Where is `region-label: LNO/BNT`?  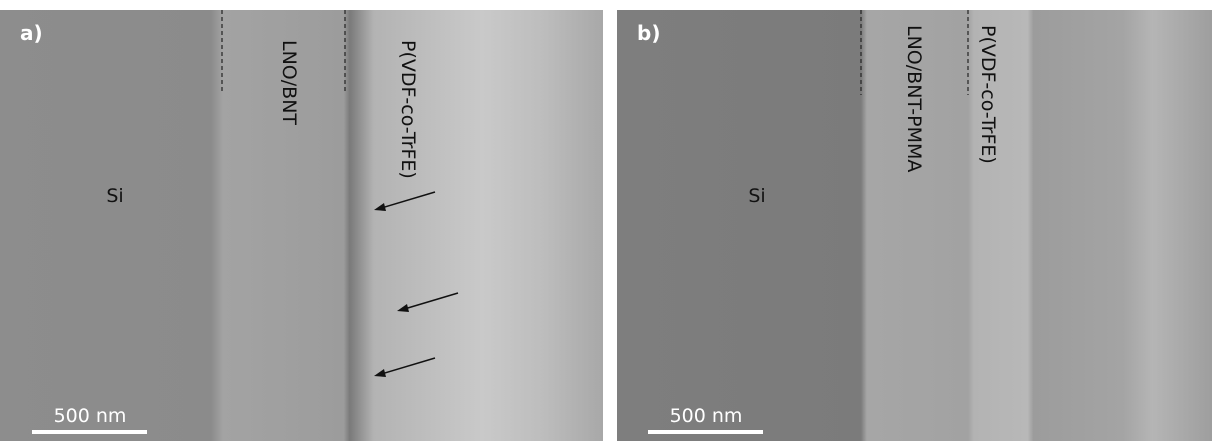
region-label: LNO/BNT is located at coordinates (289, 82).